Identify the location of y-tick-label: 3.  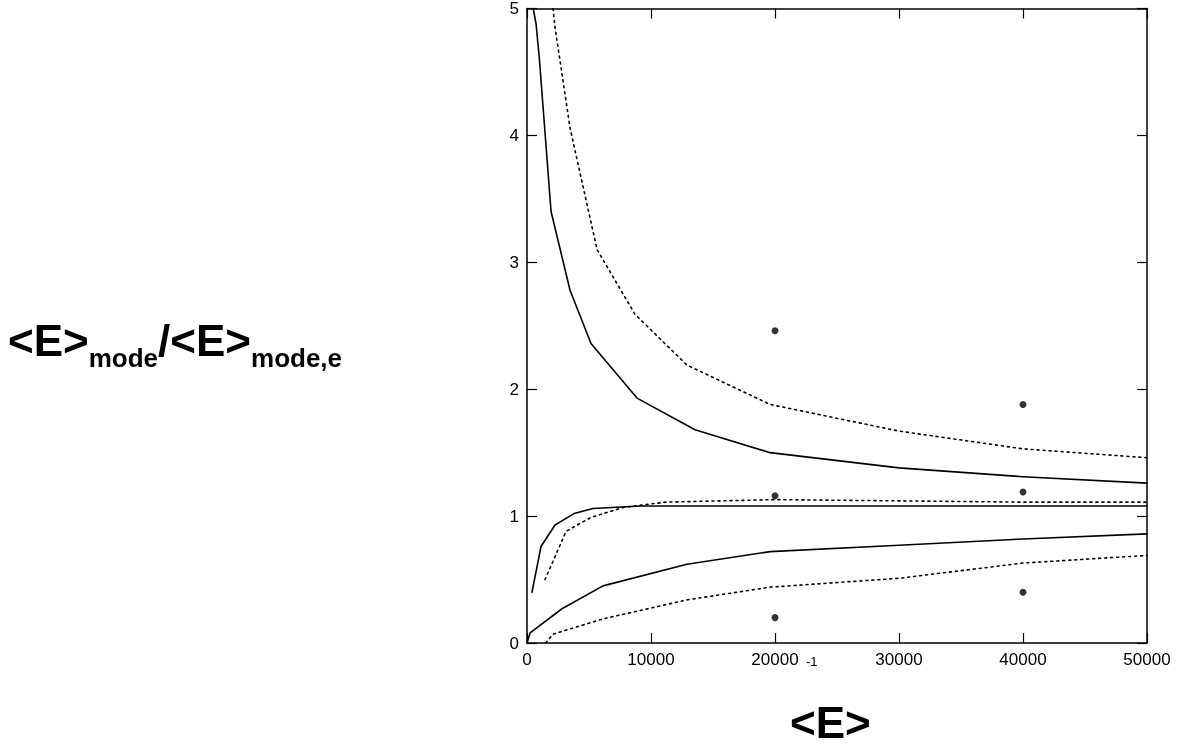
(514, 262).